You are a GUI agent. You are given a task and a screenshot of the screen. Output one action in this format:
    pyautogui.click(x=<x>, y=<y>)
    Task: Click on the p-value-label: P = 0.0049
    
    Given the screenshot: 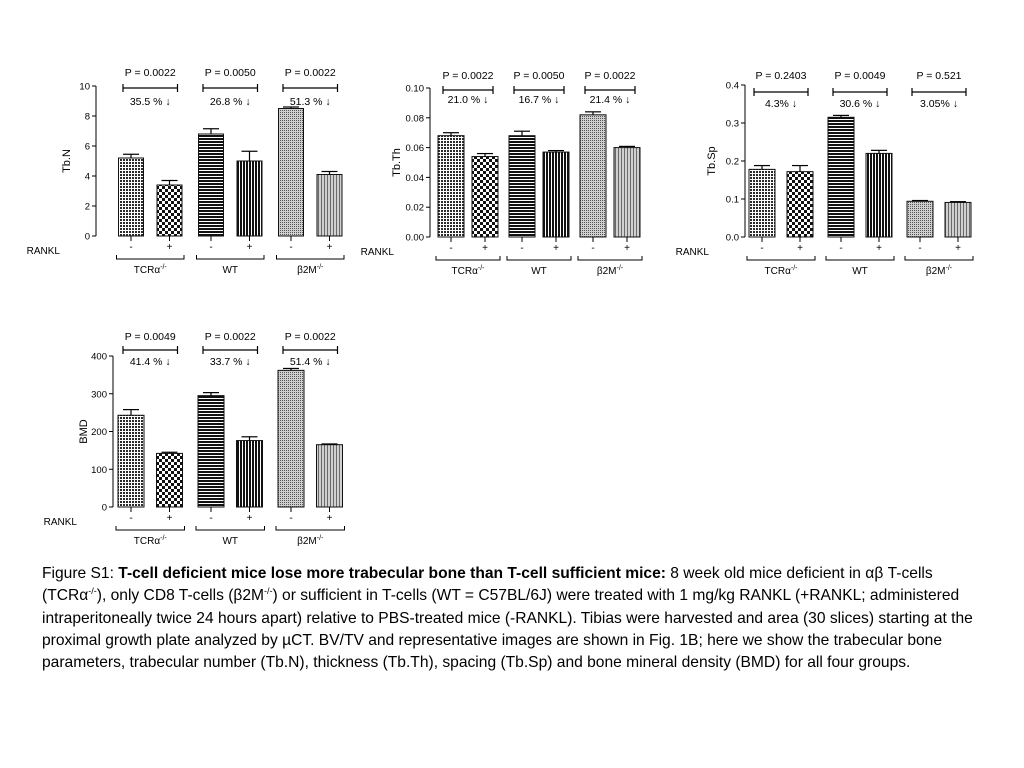 What is the action you would take?
    pyautogui.click(x=150, y=337)
    